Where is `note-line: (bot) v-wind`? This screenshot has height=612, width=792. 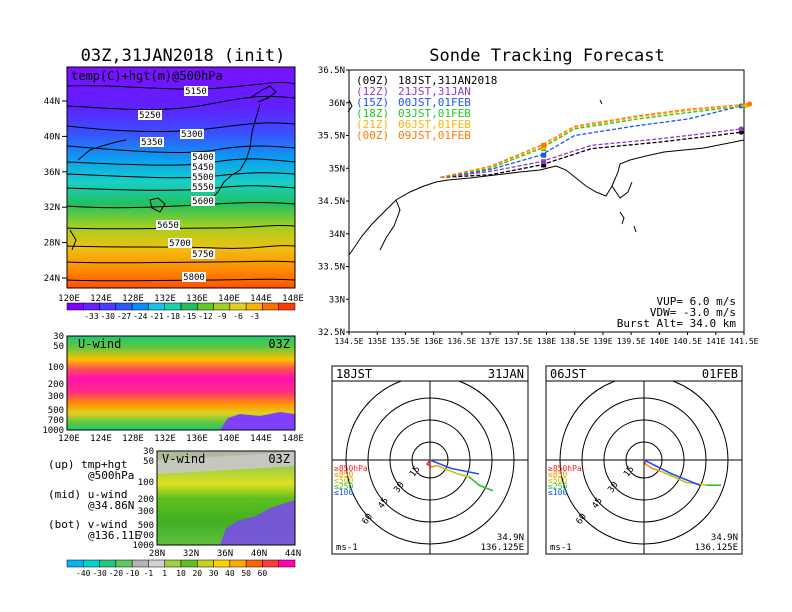 note-line: (bot) v-wind is located at coordinates (87, 524).